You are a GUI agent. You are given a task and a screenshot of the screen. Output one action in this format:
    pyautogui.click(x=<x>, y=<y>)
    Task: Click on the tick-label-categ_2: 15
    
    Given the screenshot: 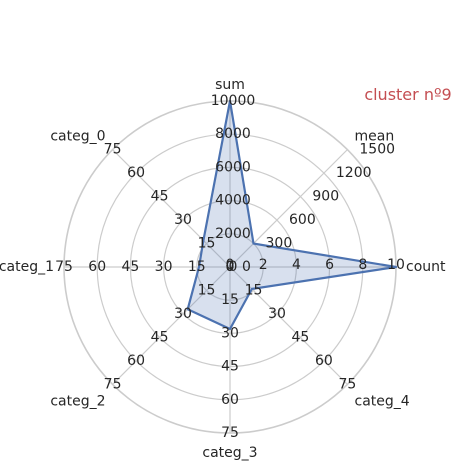 What is the action you would take?
    pyautogui.click(x=207, y=291)
    